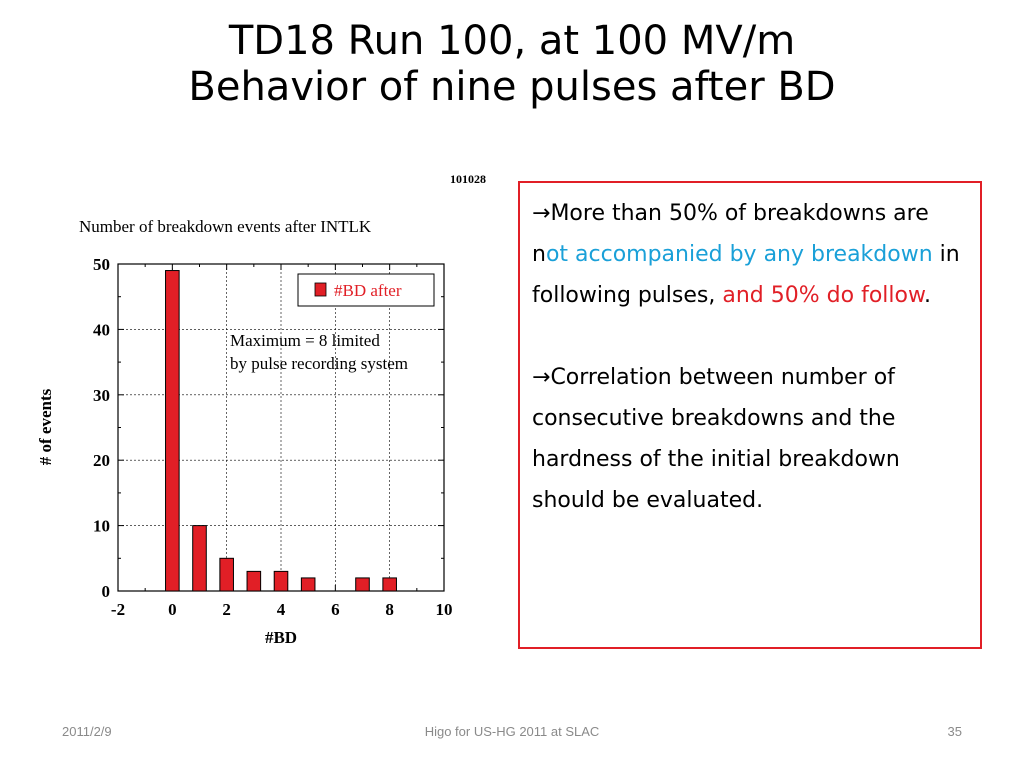  I want to click on note-1-text-b: ot accompanied by any breakdown, so click(739, 254).